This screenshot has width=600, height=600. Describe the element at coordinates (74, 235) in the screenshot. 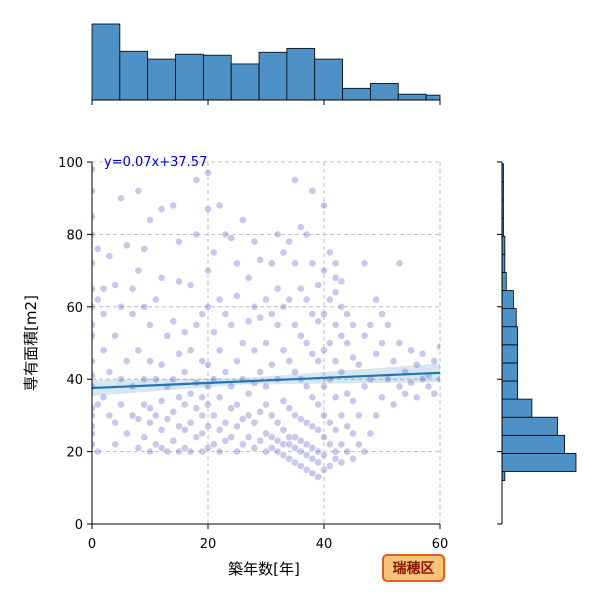

I see `y-tick-label: 80` at that location.